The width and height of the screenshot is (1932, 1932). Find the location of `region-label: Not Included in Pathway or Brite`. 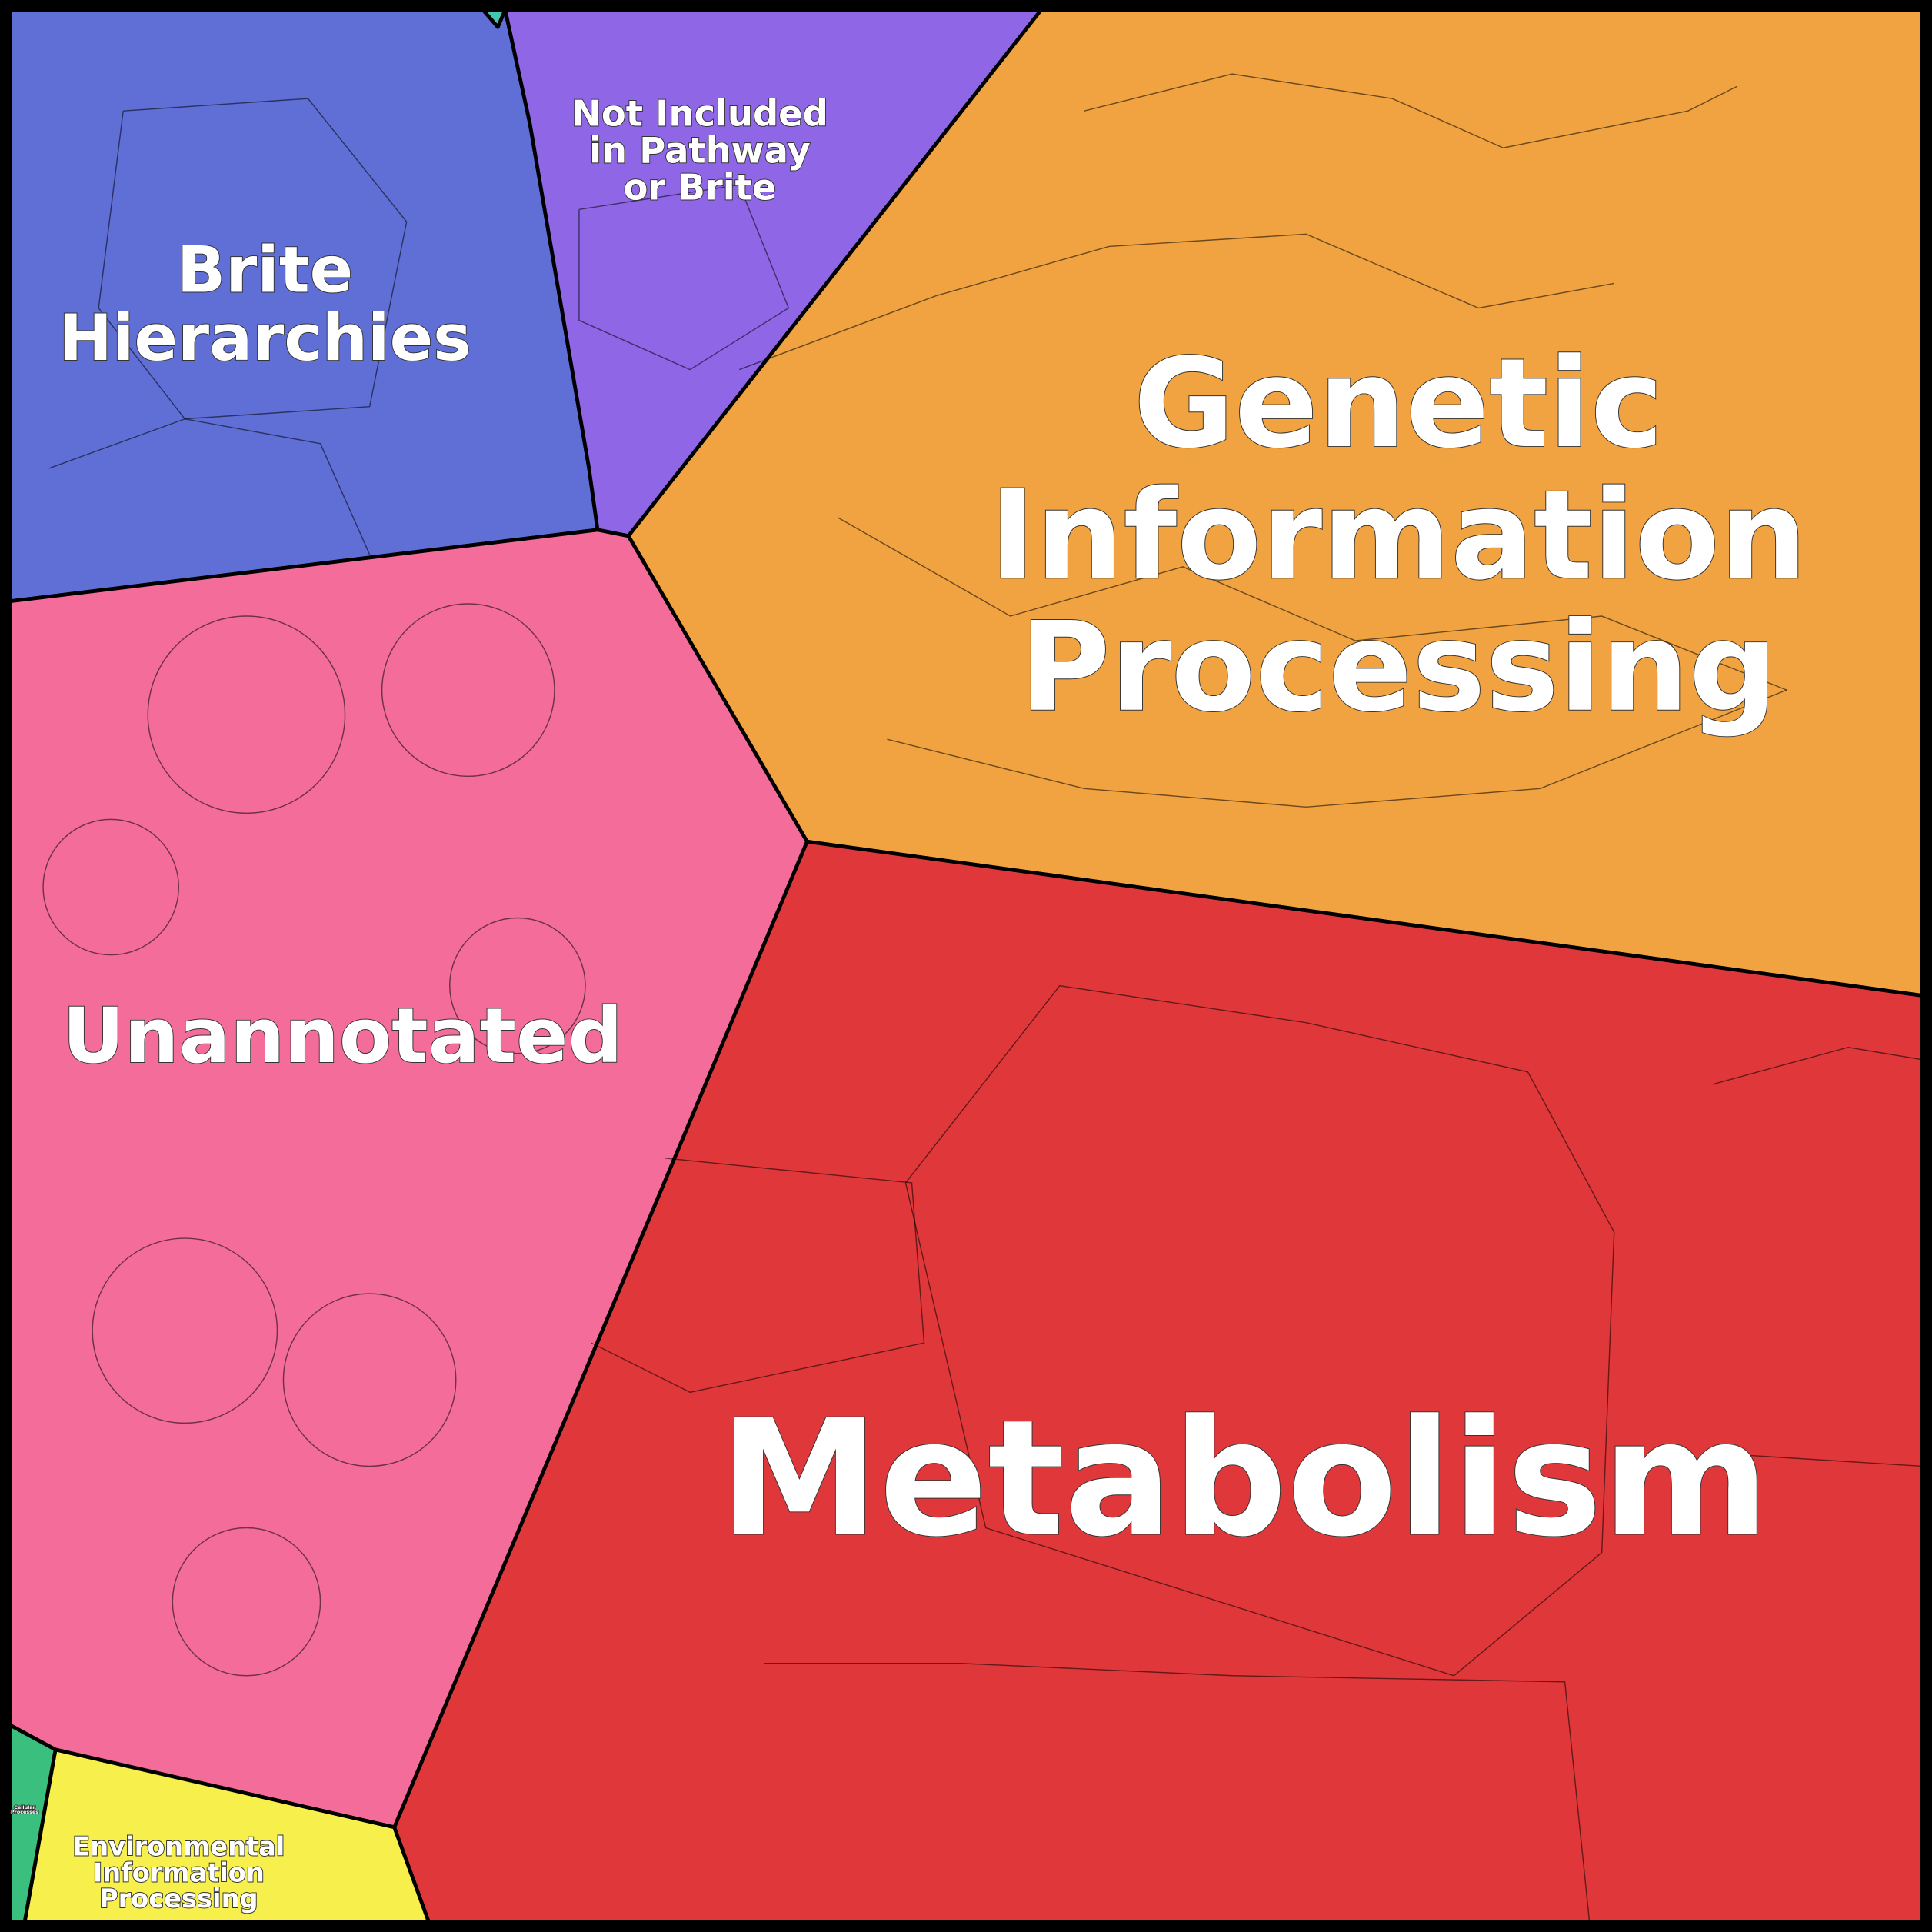

region-label: Not Included in Pathway or Brite is located at coordinates (699, 150).